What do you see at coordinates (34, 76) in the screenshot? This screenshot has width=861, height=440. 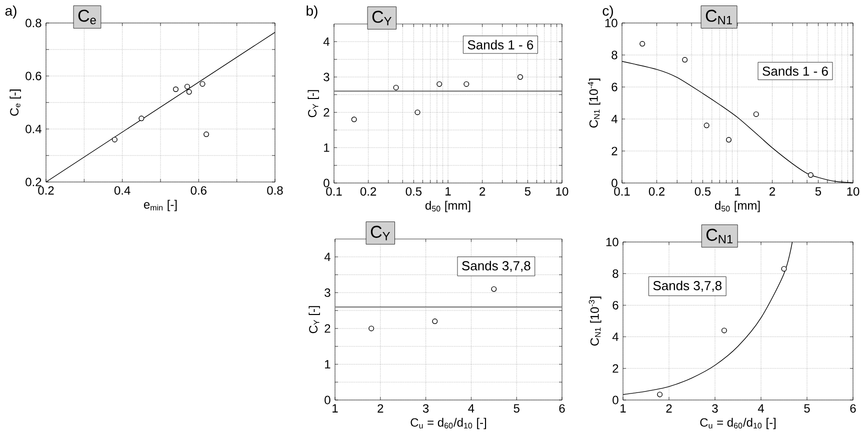 I see `y-tick-label: 0.6` at bounding box center [34, 76].